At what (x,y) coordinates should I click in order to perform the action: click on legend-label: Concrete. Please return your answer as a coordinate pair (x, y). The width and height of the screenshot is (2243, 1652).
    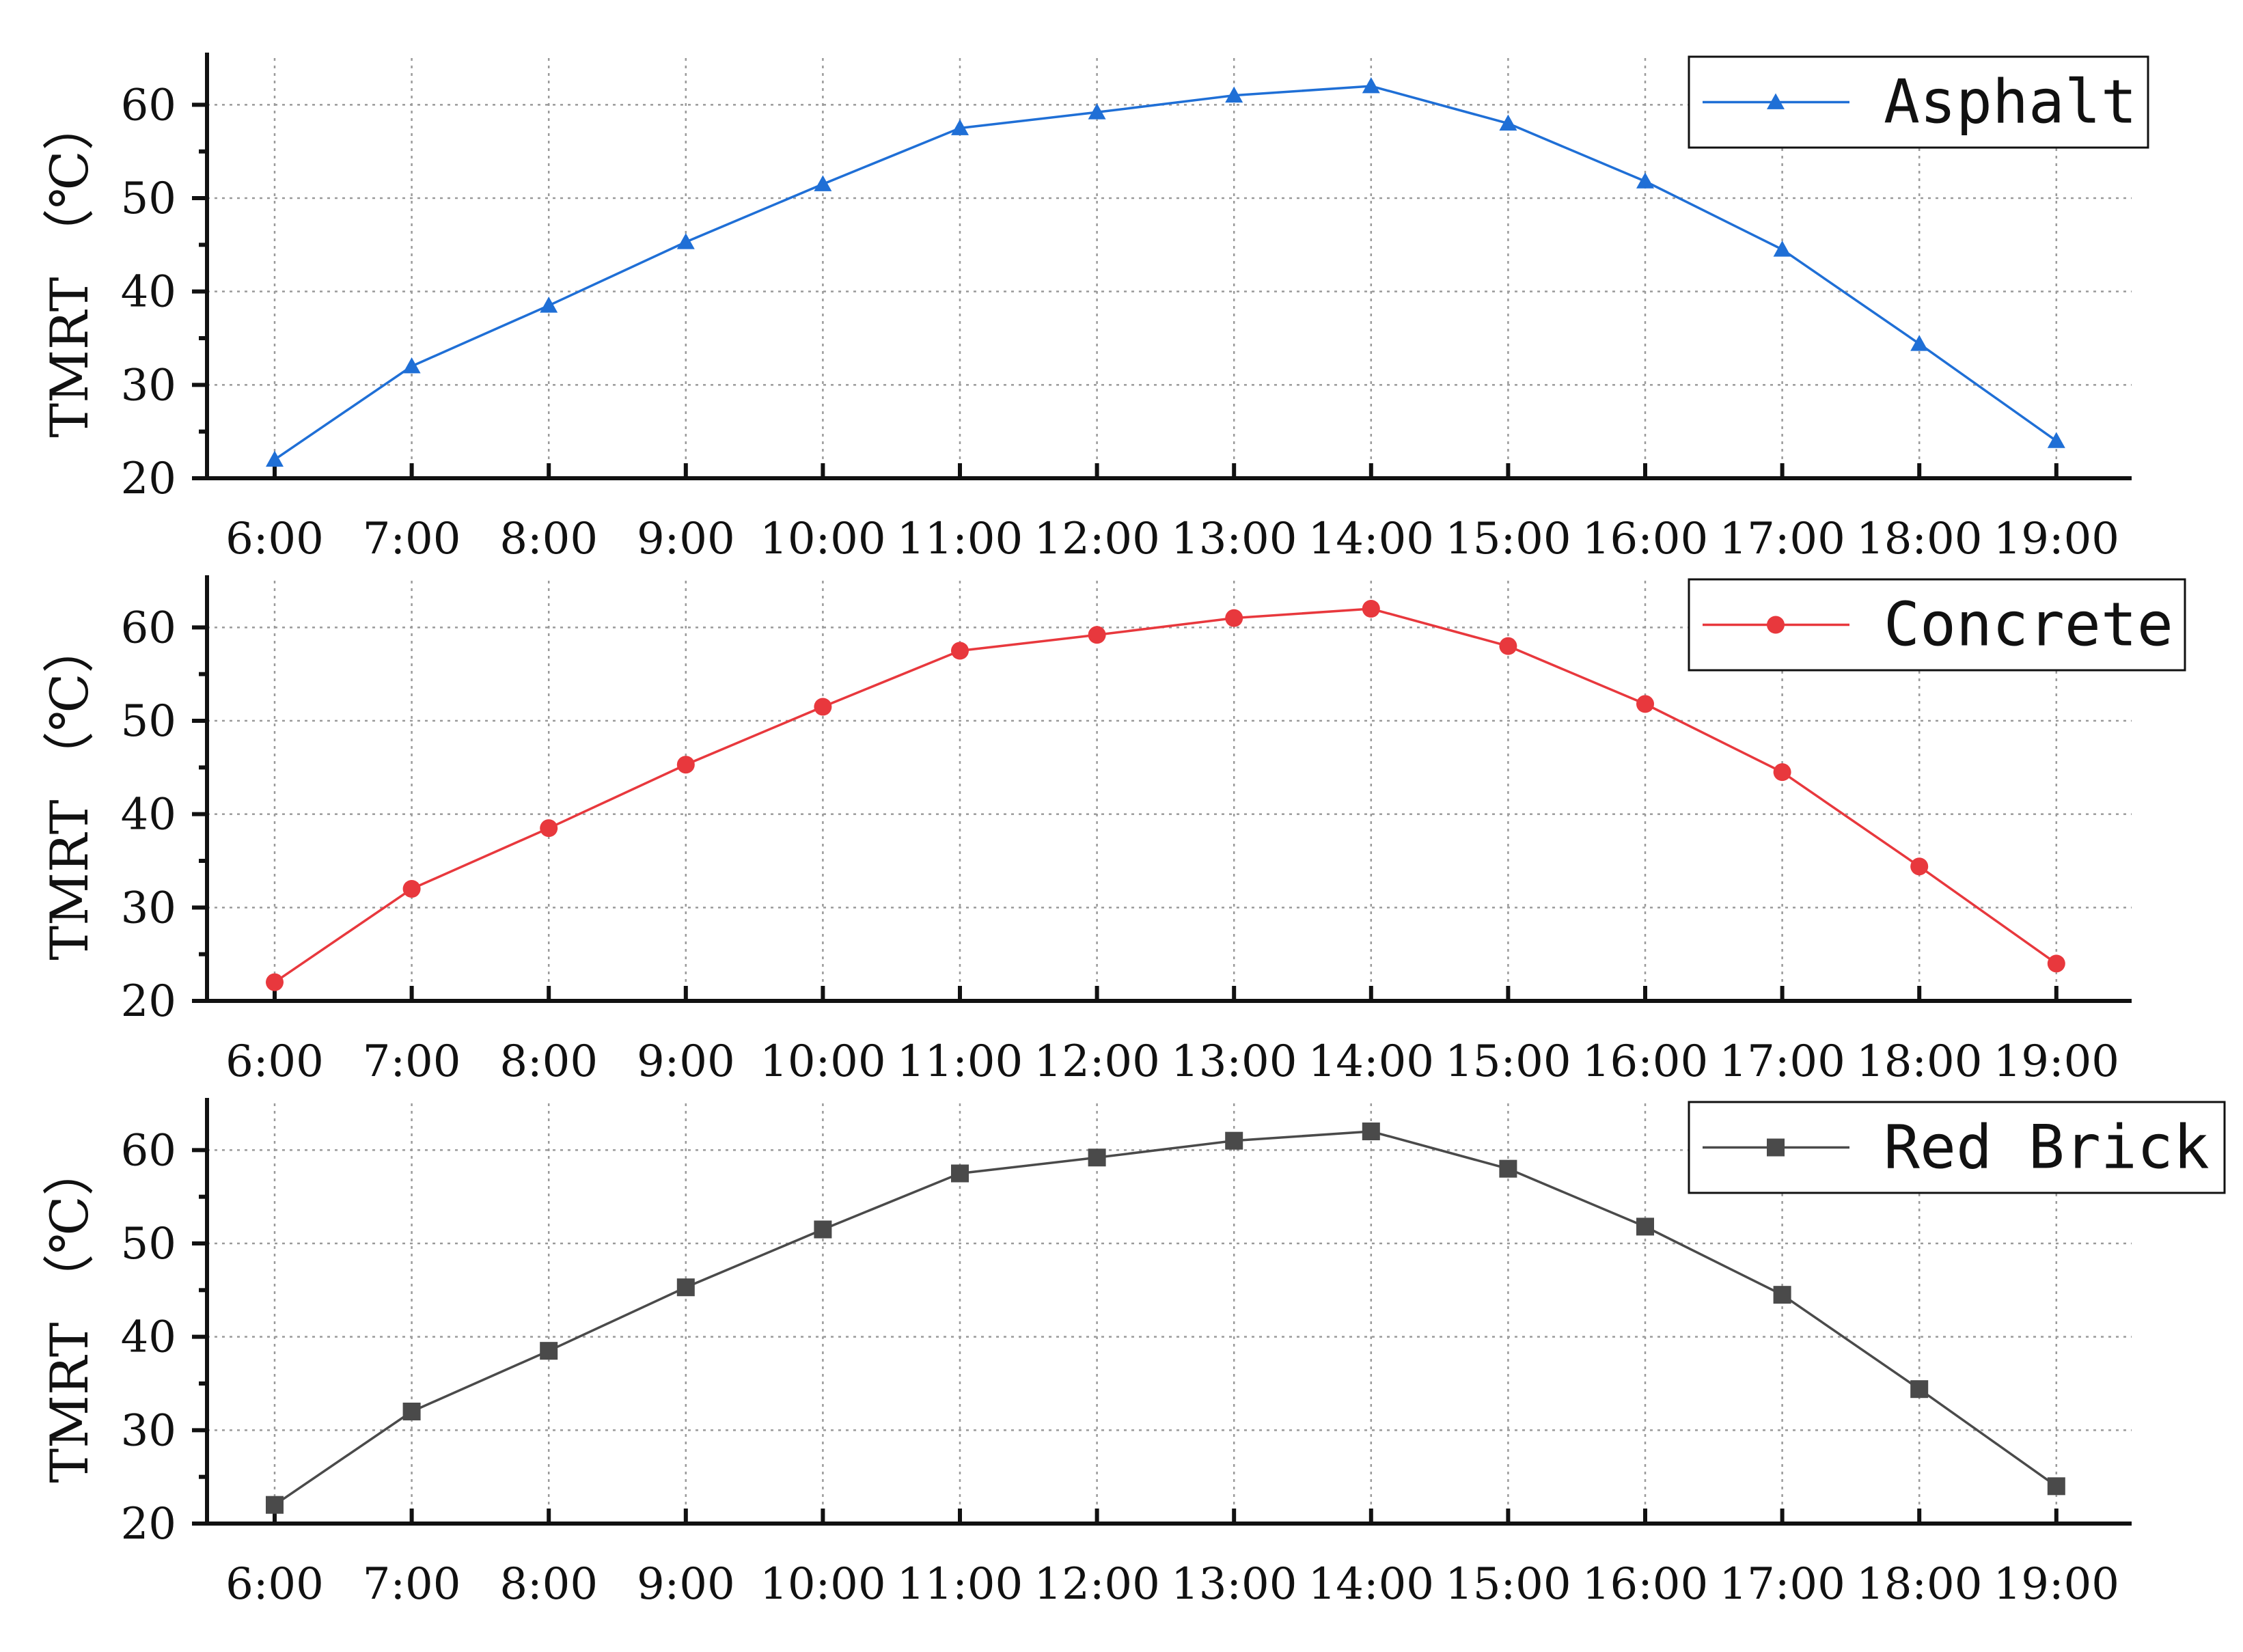
    Looking at the image, I should click on (2028, 625).